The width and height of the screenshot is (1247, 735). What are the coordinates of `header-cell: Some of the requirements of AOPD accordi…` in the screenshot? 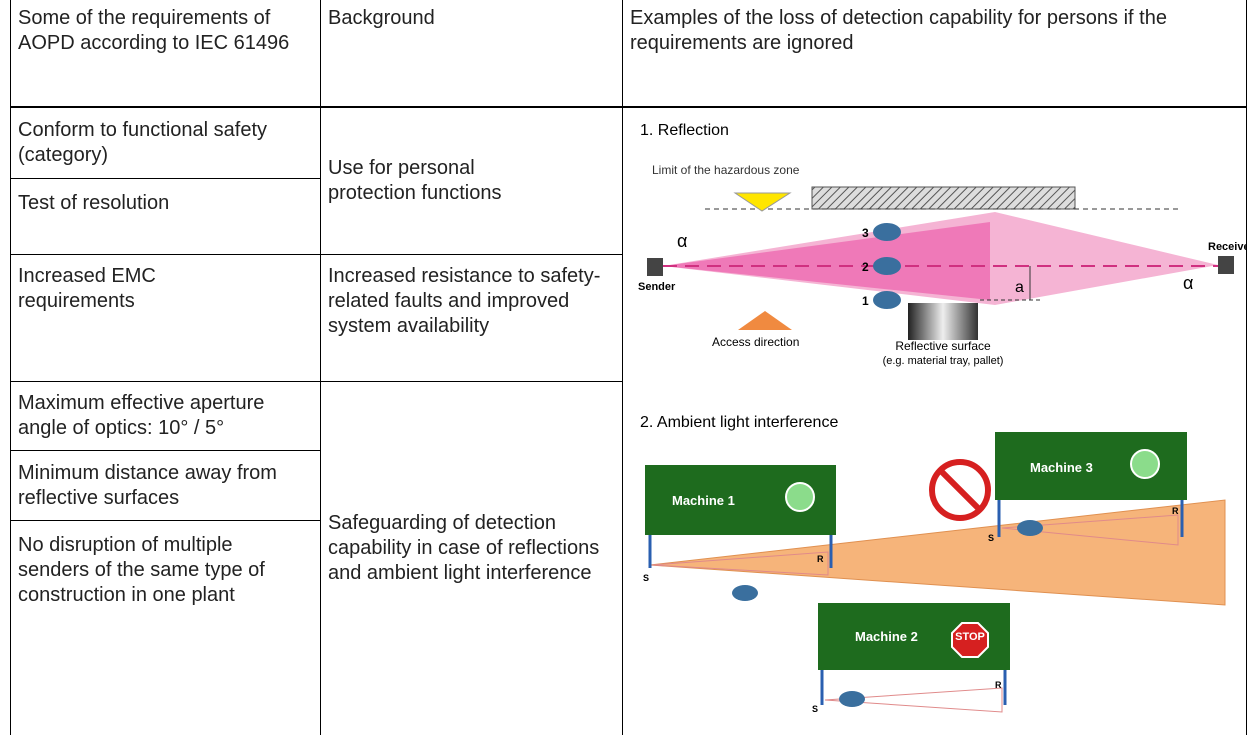 It's located at (154, 30).